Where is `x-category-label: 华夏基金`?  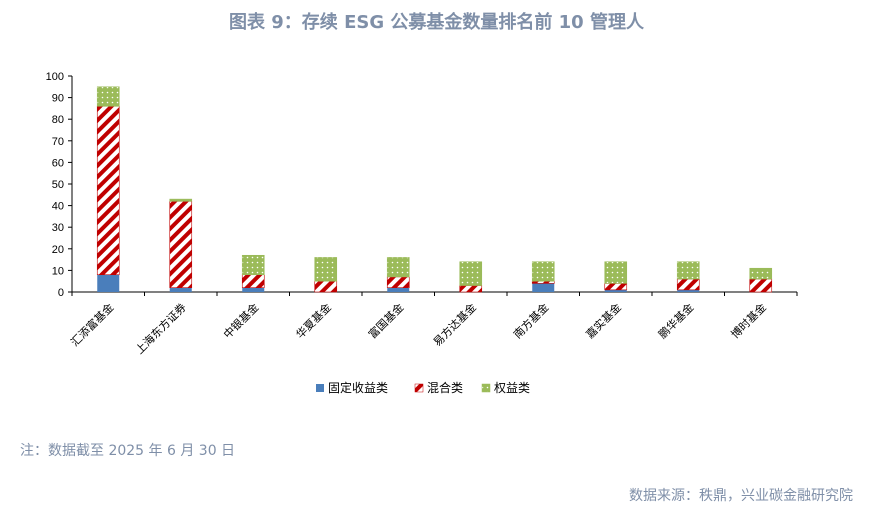 x-category-label: 华夏基金 is located at coordinates (313, 320).